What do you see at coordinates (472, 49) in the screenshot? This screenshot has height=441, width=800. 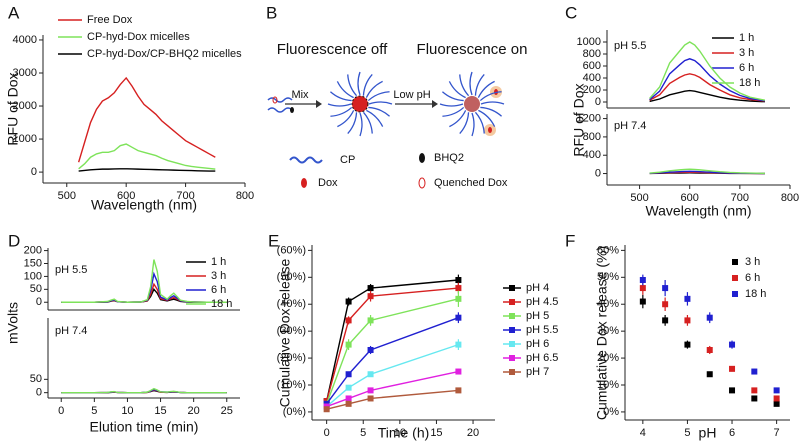 I see `state-label: Fluorescence on` at bounding box center [472, 49].